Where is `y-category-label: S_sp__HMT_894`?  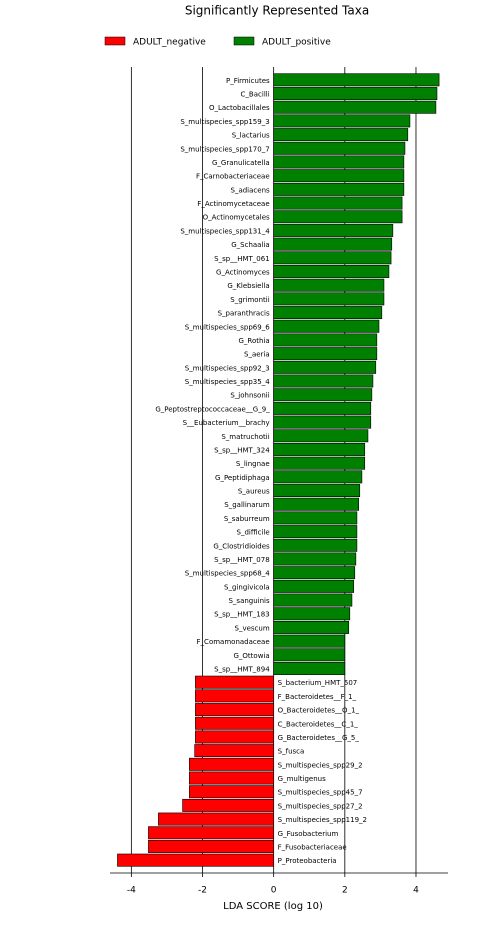 y-category-label: S_sp__HMT_894 is located at coordinates (242, 670).